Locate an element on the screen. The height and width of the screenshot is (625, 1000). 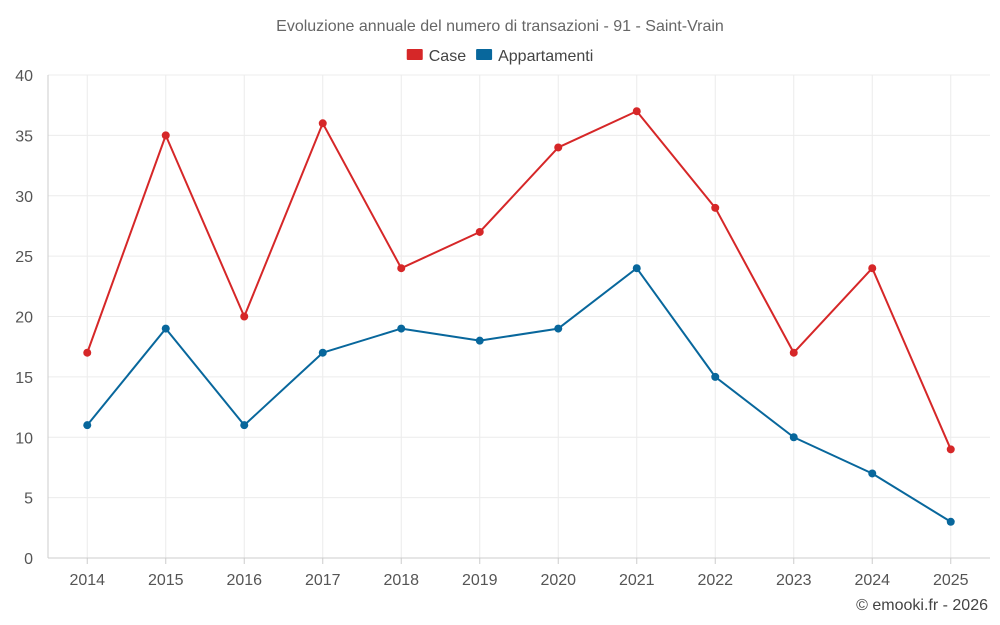
y-tick-label: 15 is located at coordinates (24, 378).